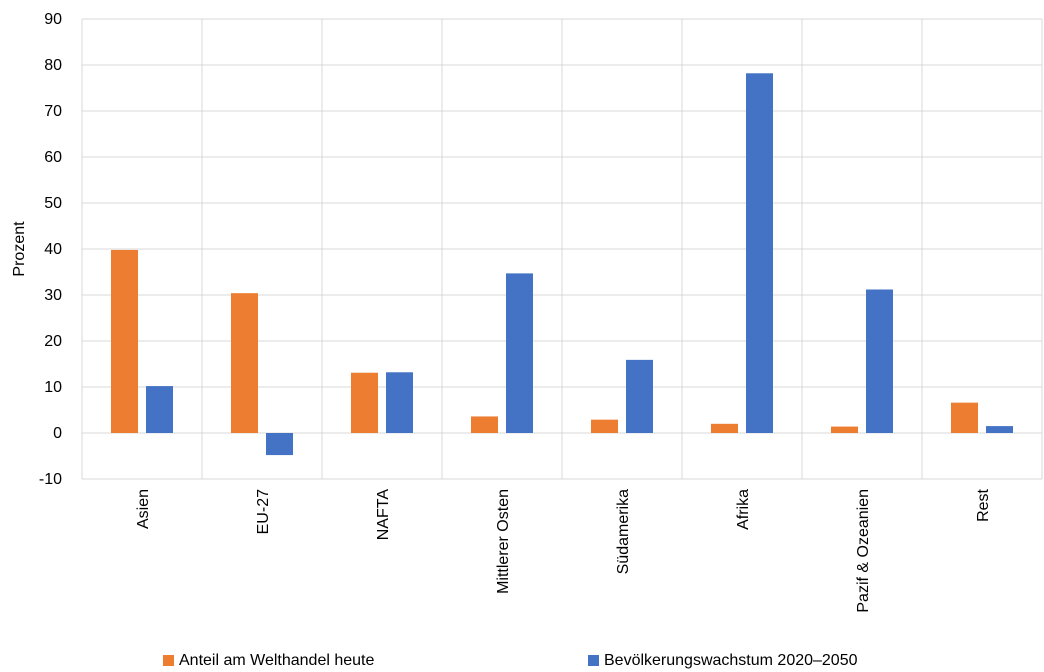  I want to click on y-tick-label: 0, so click(57, 433).